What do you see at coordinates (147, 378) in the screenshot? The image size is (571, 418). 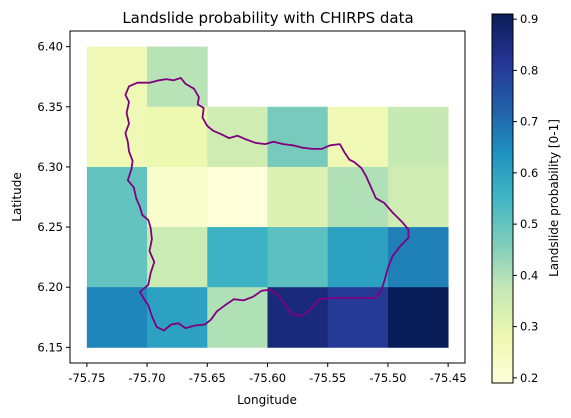 I see `x-tick-label: -75.70` at bounding box center [147, 378].